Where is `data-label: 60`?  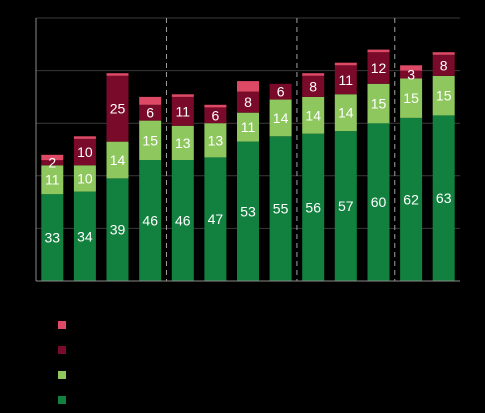 data-label: 60 is located at coordinates (379, 202).